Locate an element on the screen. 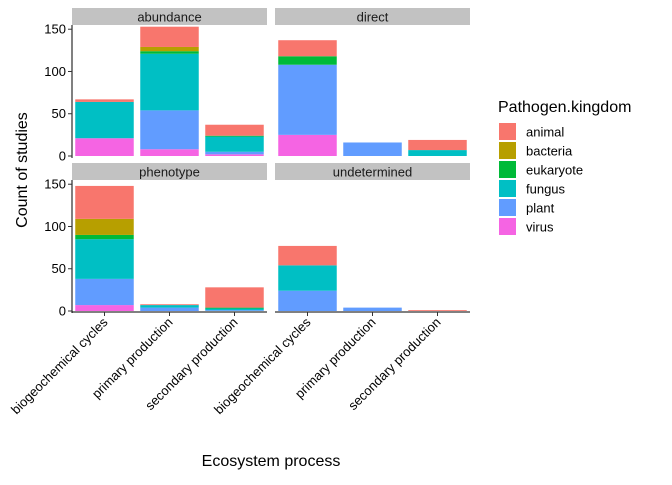 This screenshot has width=672, height=485. legend-item-eukaryote: eukaryote is located at coordinates (541, 169).